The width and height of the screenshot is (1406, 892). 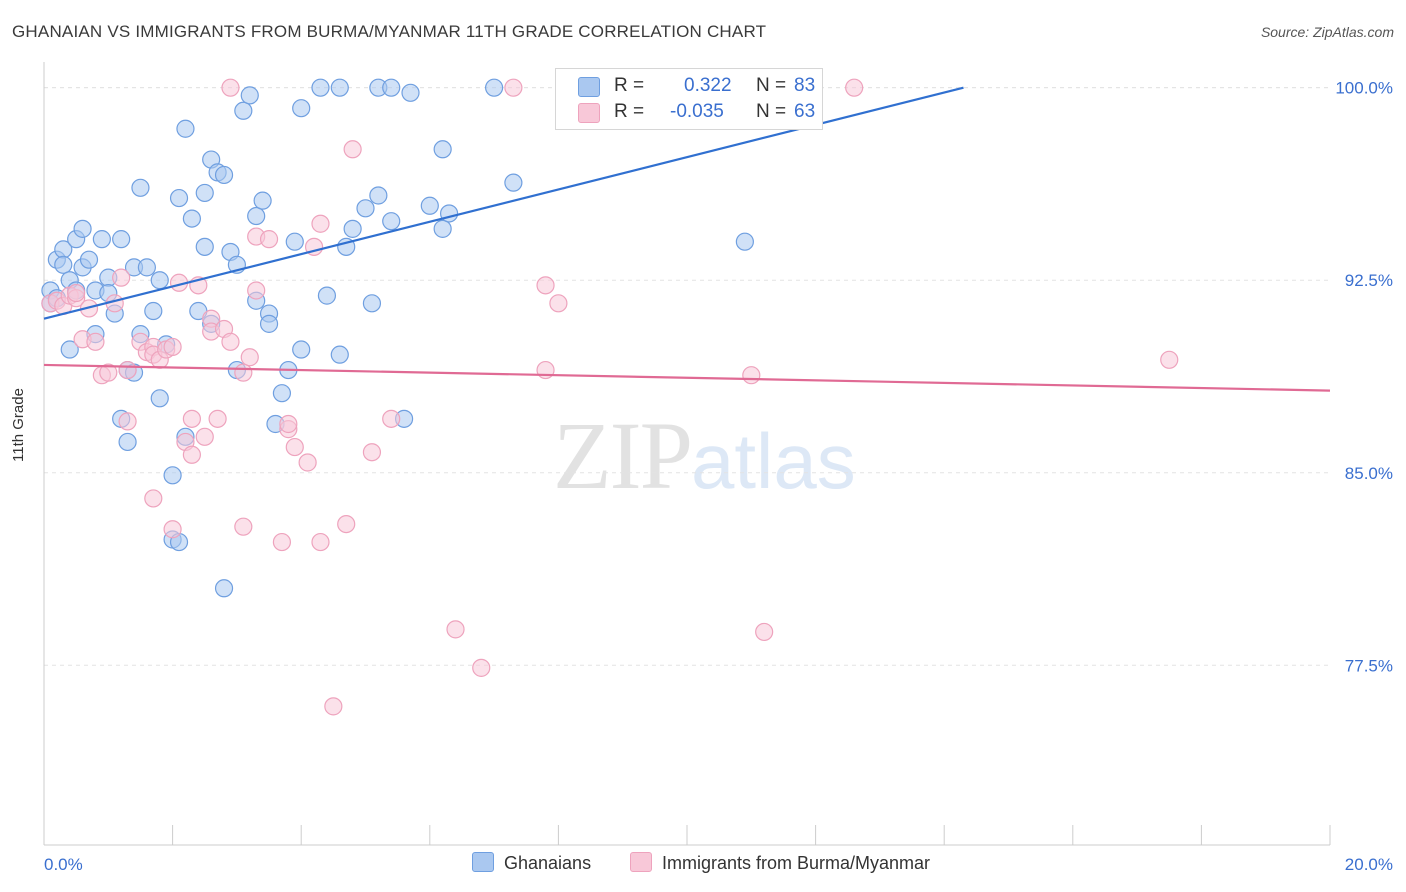 I want to click on legend-n-label-ghanaians: N =, so click(x=771, y=85).